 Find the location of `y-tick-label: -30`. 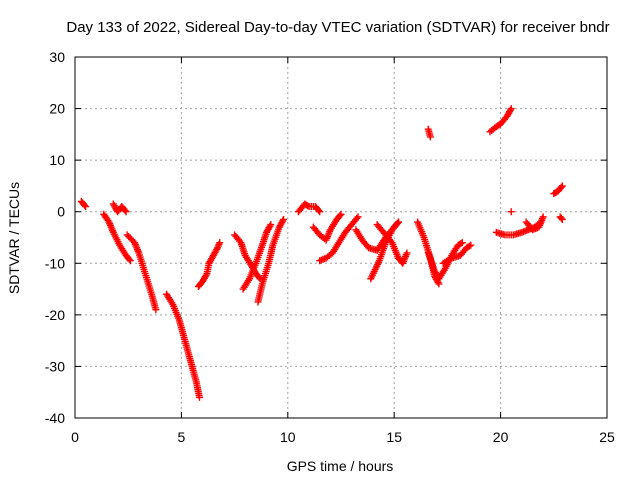

y-tick-label: -30 is located at coordinates (55, 366).